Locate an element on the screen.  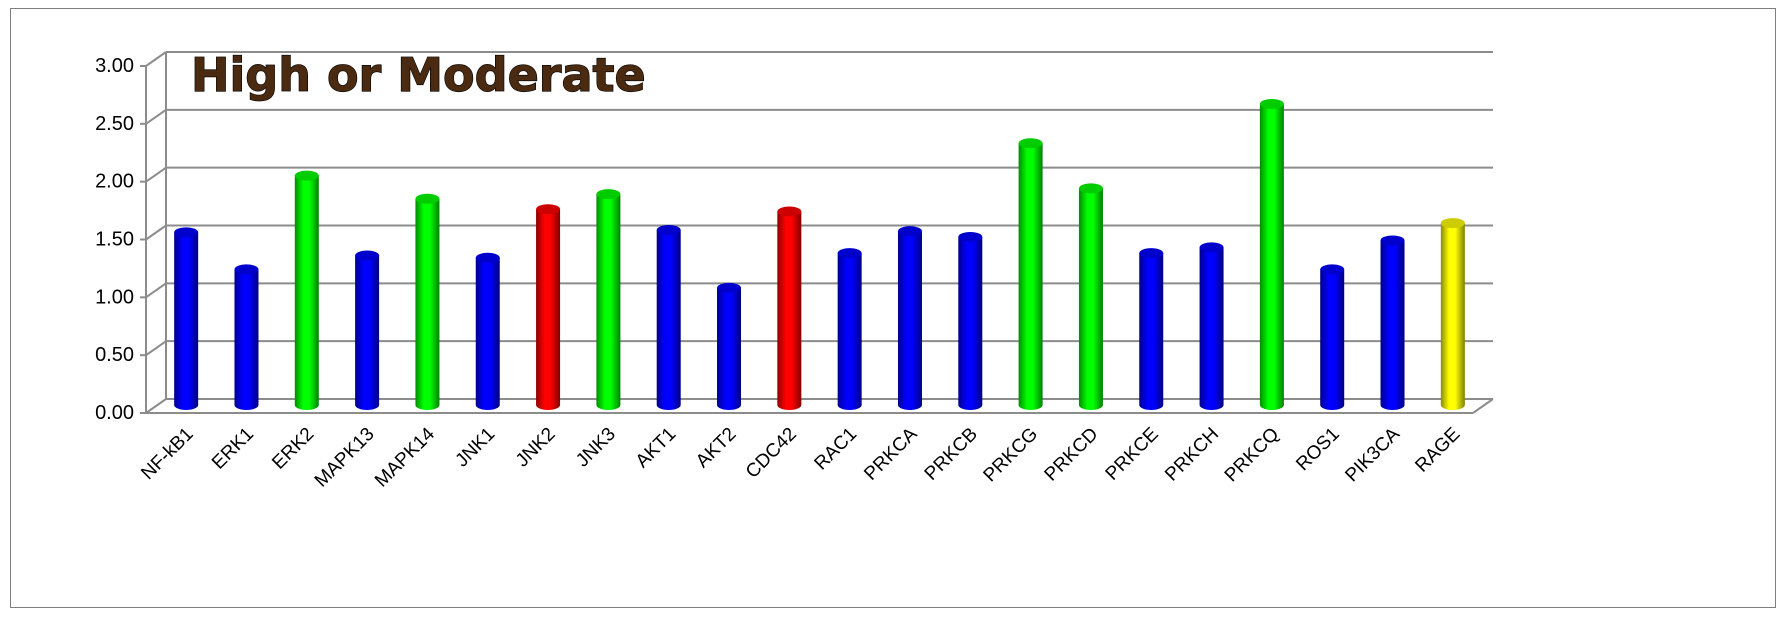
bar-pik3ca is located at coordinates (1392, 323).